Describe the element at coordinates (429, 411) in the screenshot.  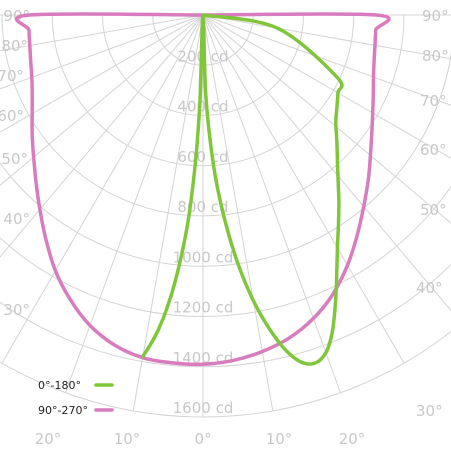
I see `angle-label-right: 30°` at that location.